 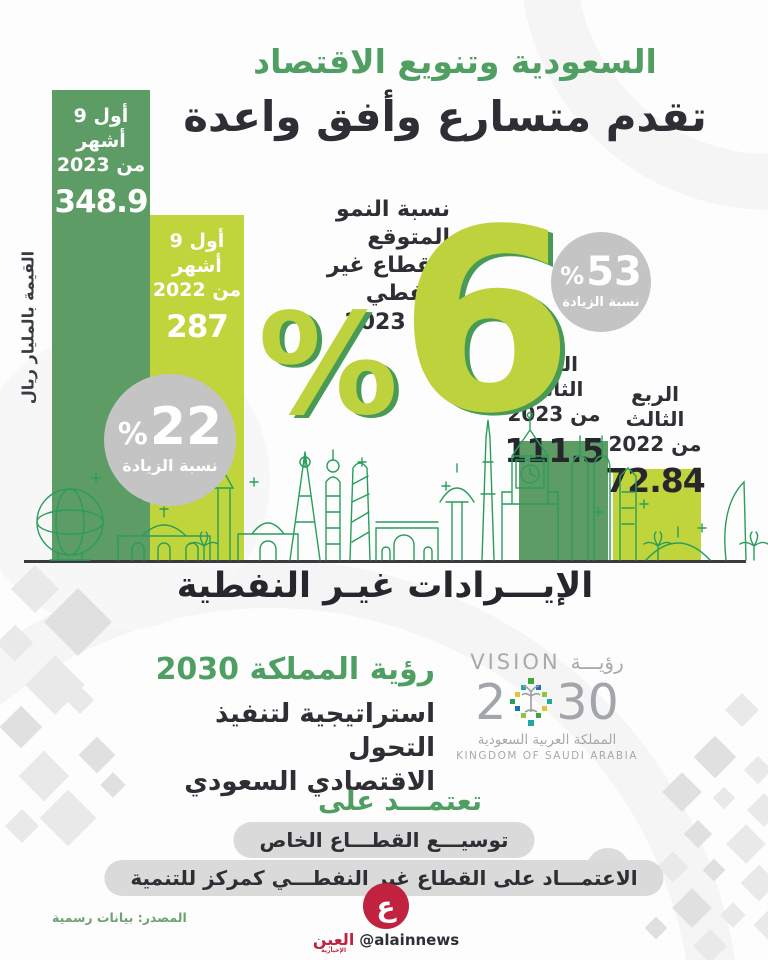 What do you see at coordinates (547, 756) in the screenshot?
I see `vision-country-en: KINGDOM OF SAUDI ARABIA` at bounding box center [547, 756].